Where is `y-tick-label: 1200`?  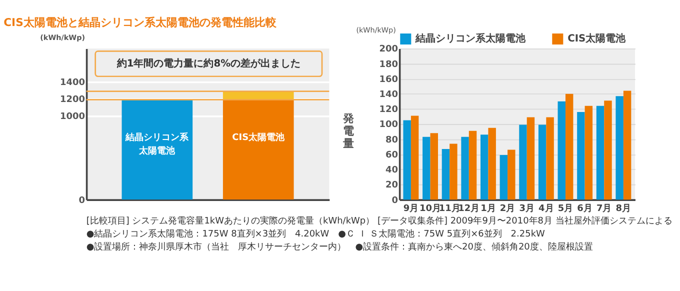
y-tick-label: 1200 is located at coordinates (72, 100).